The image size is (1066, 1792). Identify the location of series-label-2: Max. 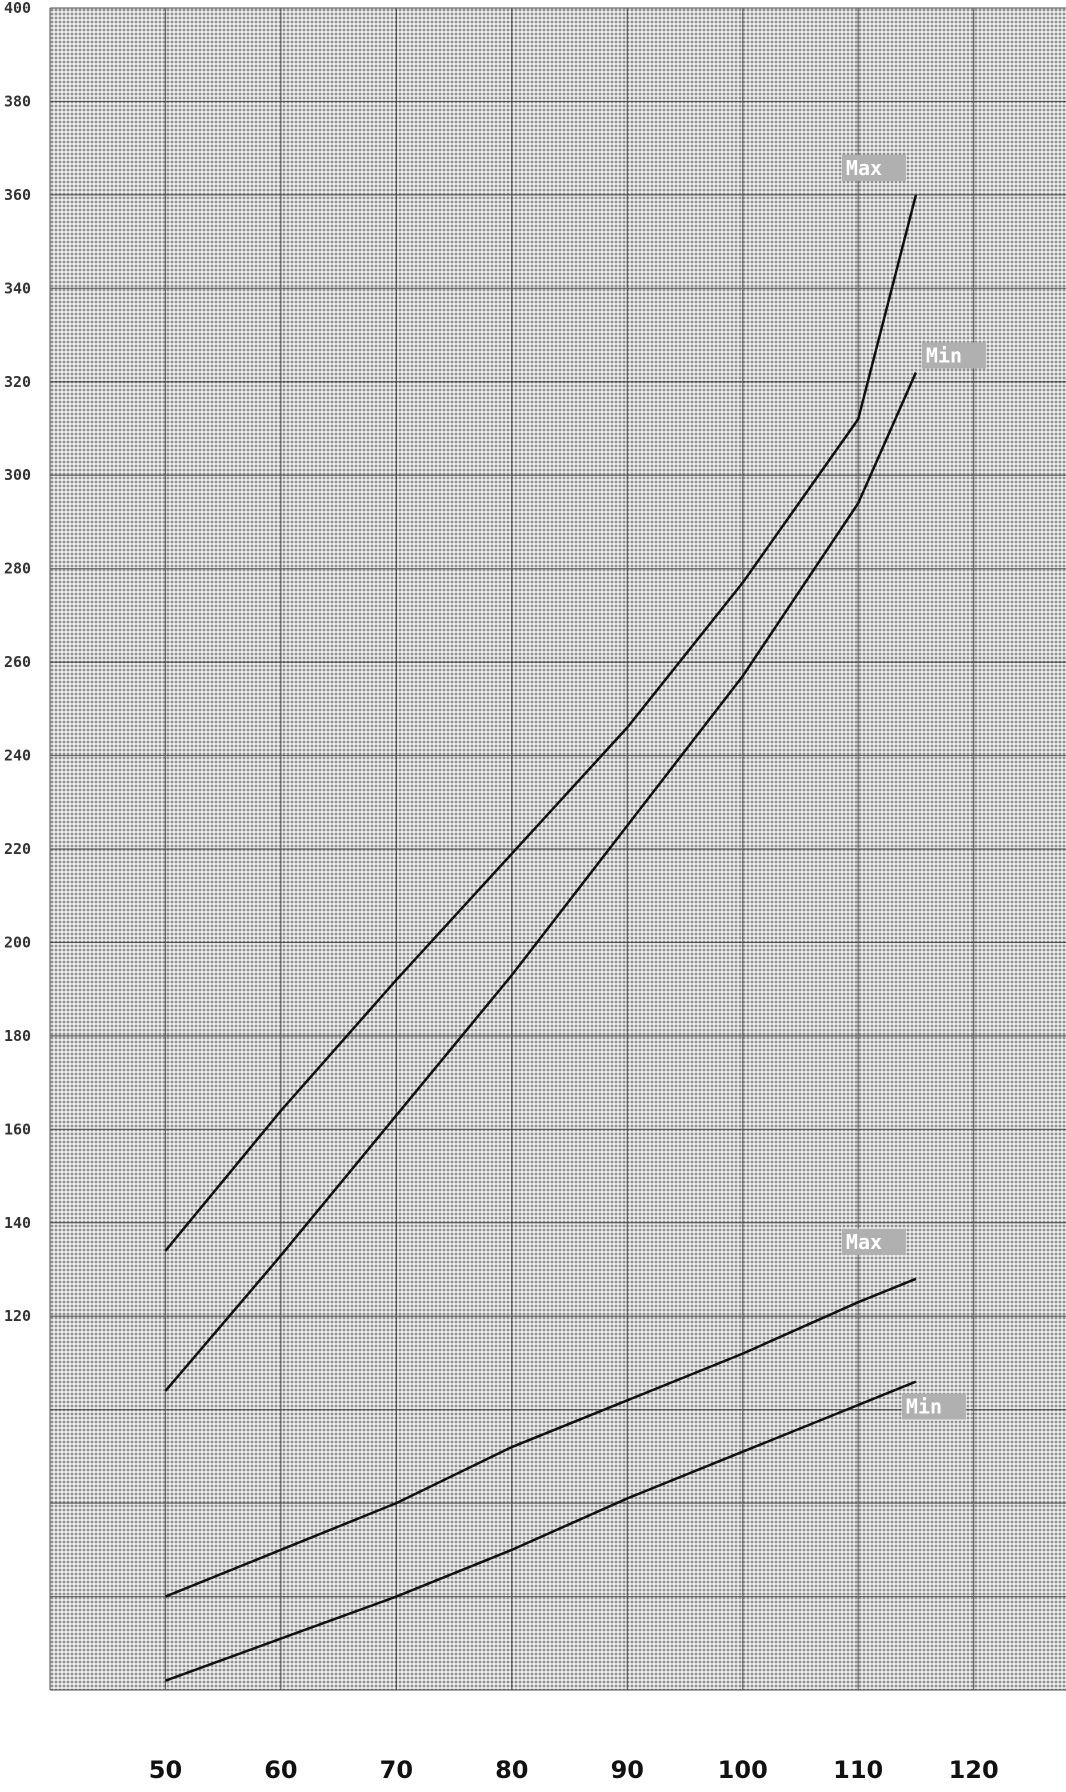
(873, 1241).